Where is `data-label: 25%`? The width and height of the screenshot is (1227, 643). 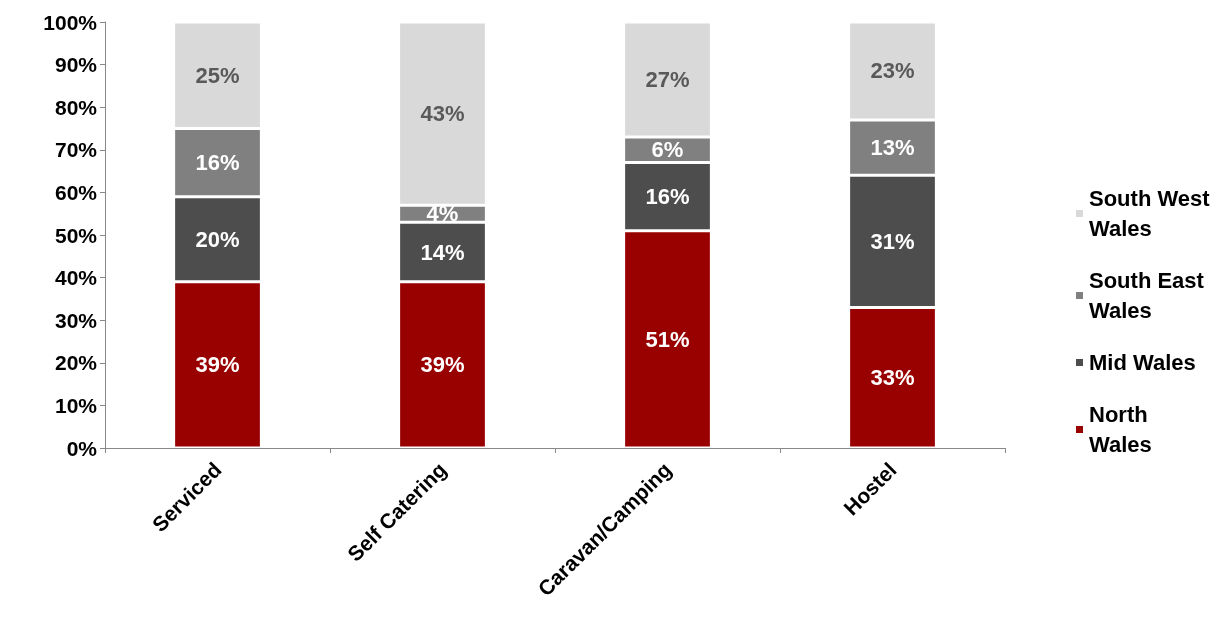
data-label: 25% is located at coordinates (217, 75).